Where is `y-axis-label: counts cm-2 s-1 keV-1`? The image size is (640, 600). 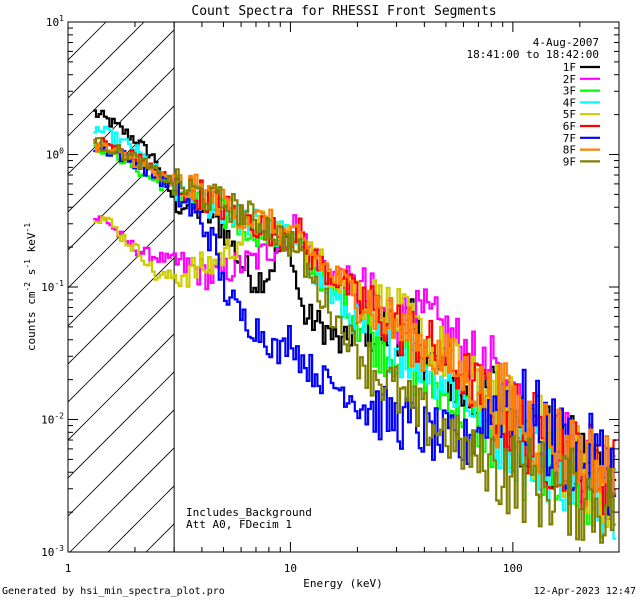 y-axis-label: counts cm-2 s-1 keV-1 is located at coordinates (30, 287).